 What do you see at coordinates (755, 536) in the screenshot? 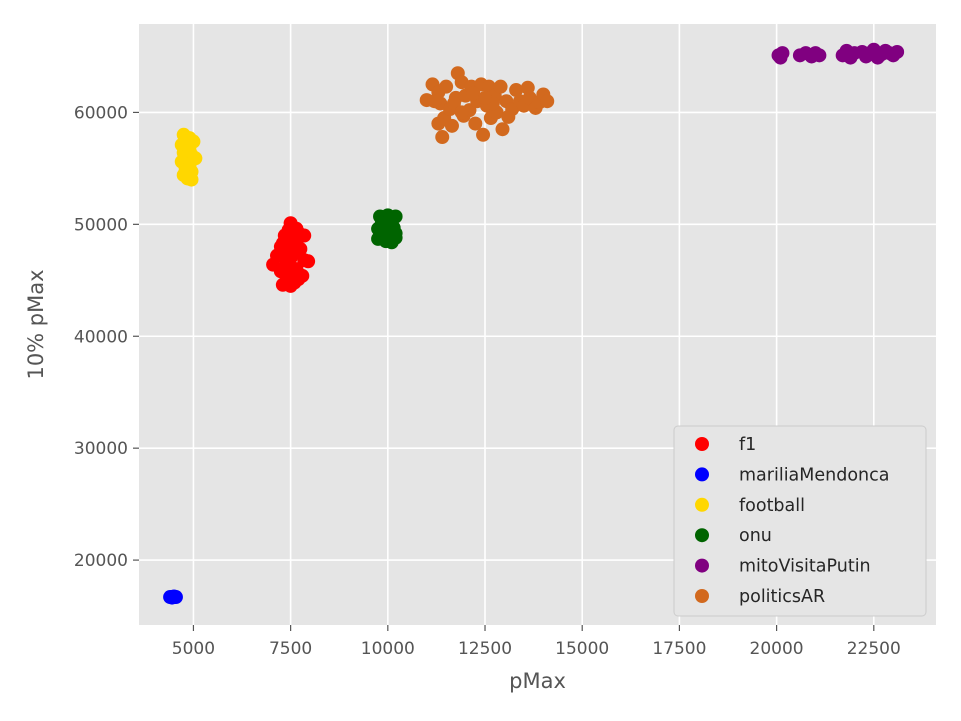
I see `legend-label: onu` at bounding box center [755, 536].